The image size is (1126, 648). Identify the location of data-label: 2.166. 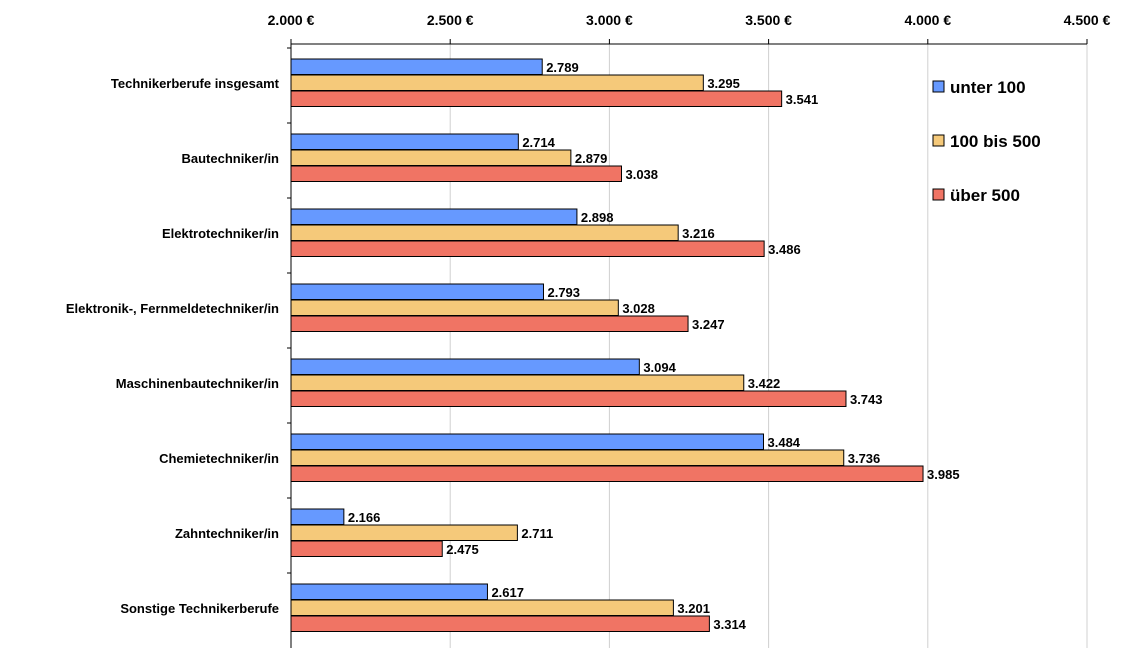
(364, 517).